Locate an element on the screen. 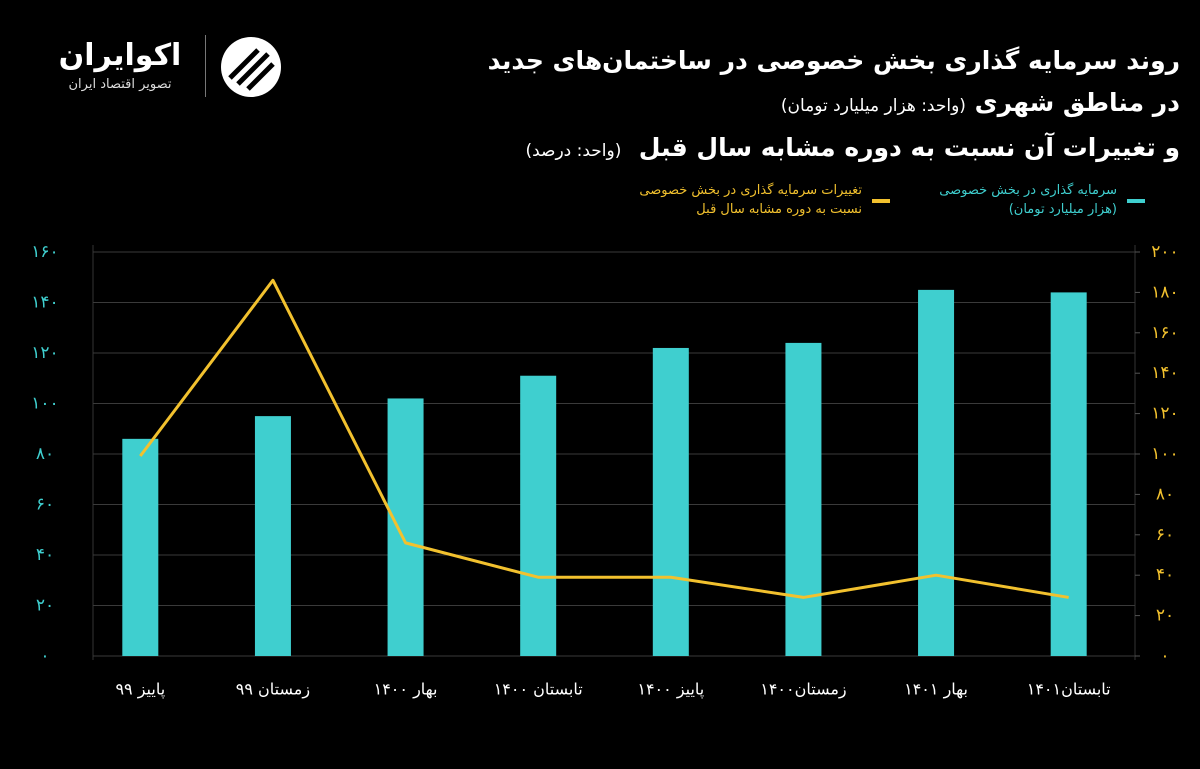 The image size is (1200, 769). subtitle-unit: (واحد: هزار میلیارد تومان) is located at coordinates (873, 106).